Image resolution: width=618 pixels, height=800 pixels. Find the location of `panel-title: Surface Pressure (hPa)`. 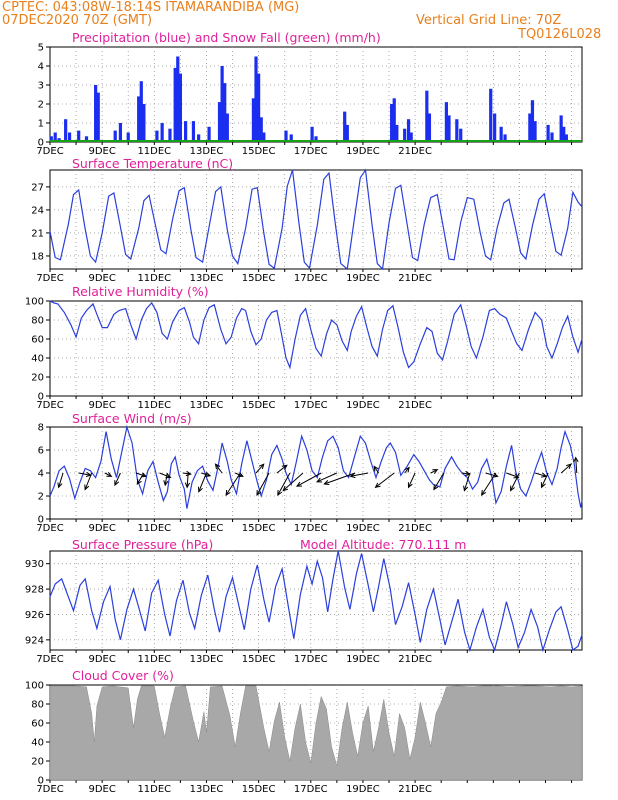

panel-title: Surface Pressure (hPa) is located at coordinates (142, 544).